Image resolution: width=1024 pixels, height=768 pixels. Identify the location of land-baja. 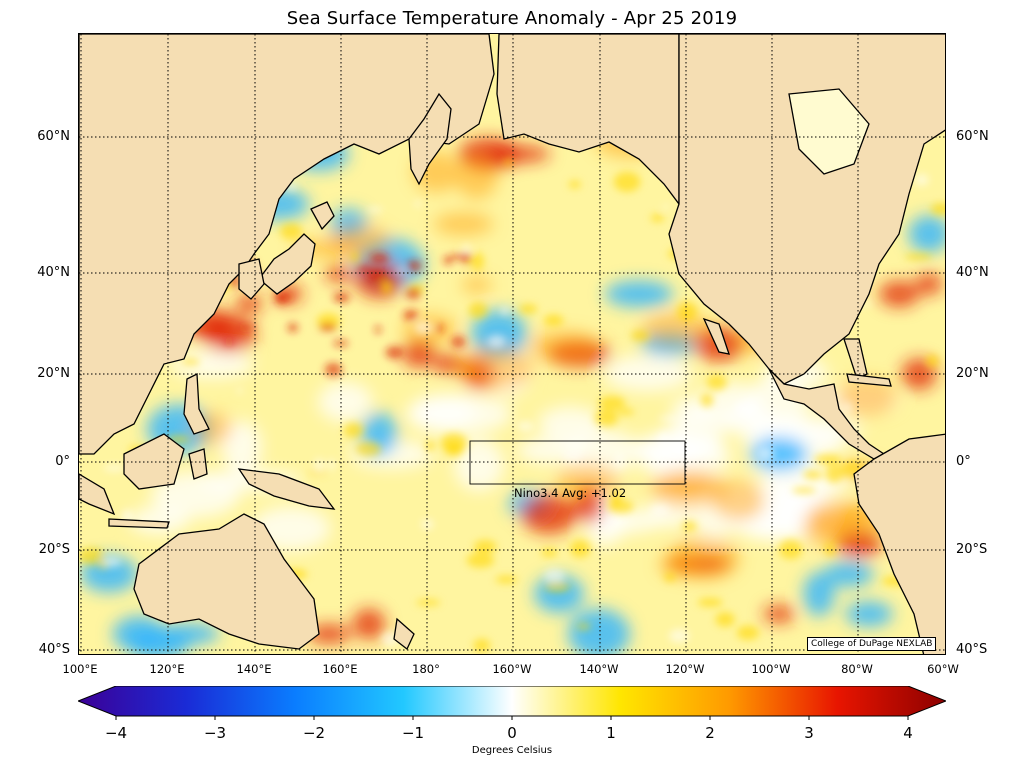
(716, 336).